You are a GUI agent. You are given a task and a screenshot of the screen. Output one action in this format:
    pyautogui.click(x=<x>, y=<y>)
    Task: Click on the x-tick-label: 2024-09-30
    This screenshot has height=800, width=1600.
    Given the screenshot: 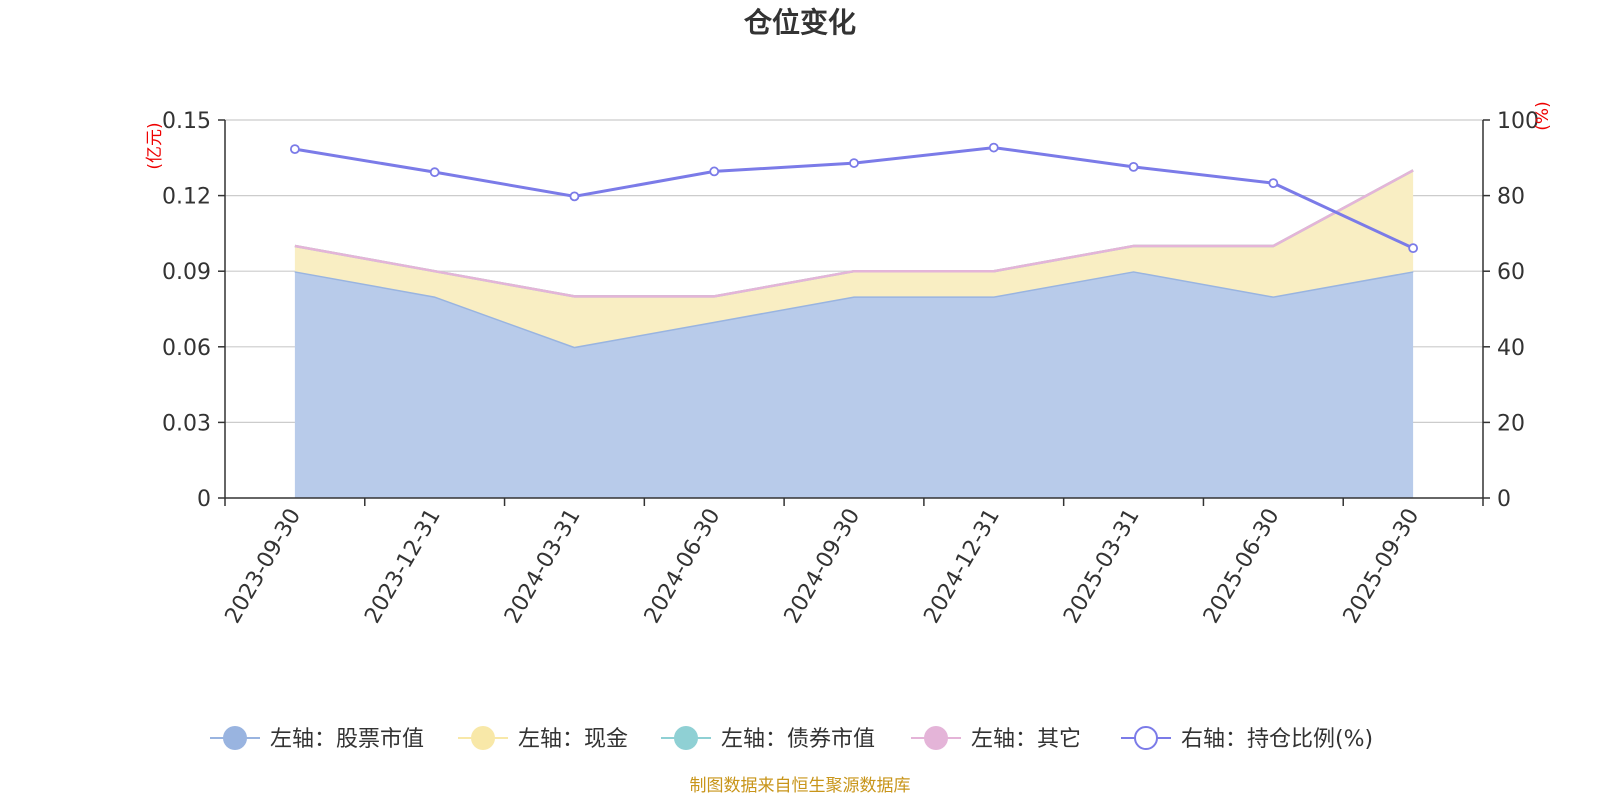 What is the action you would take?
    pyautogui.click(x=823, y=566)
    